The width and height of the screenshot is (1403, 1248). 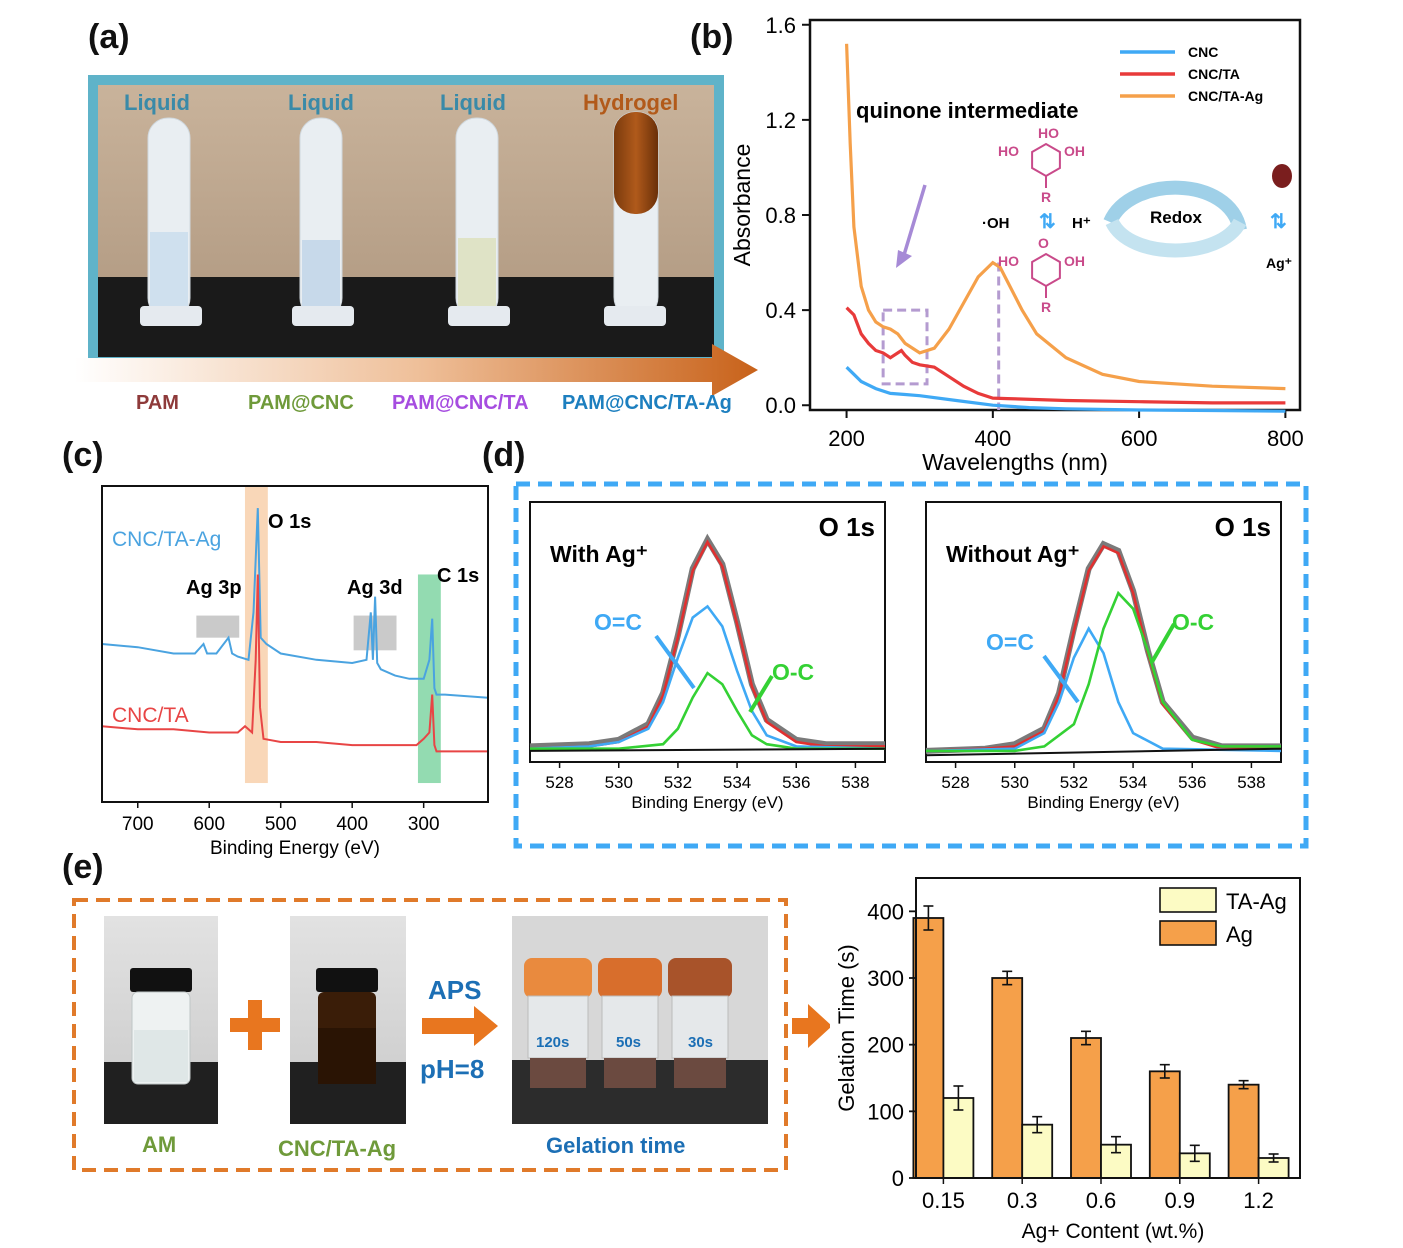 I want to click on process-frame, so click(x=430, y=1035).